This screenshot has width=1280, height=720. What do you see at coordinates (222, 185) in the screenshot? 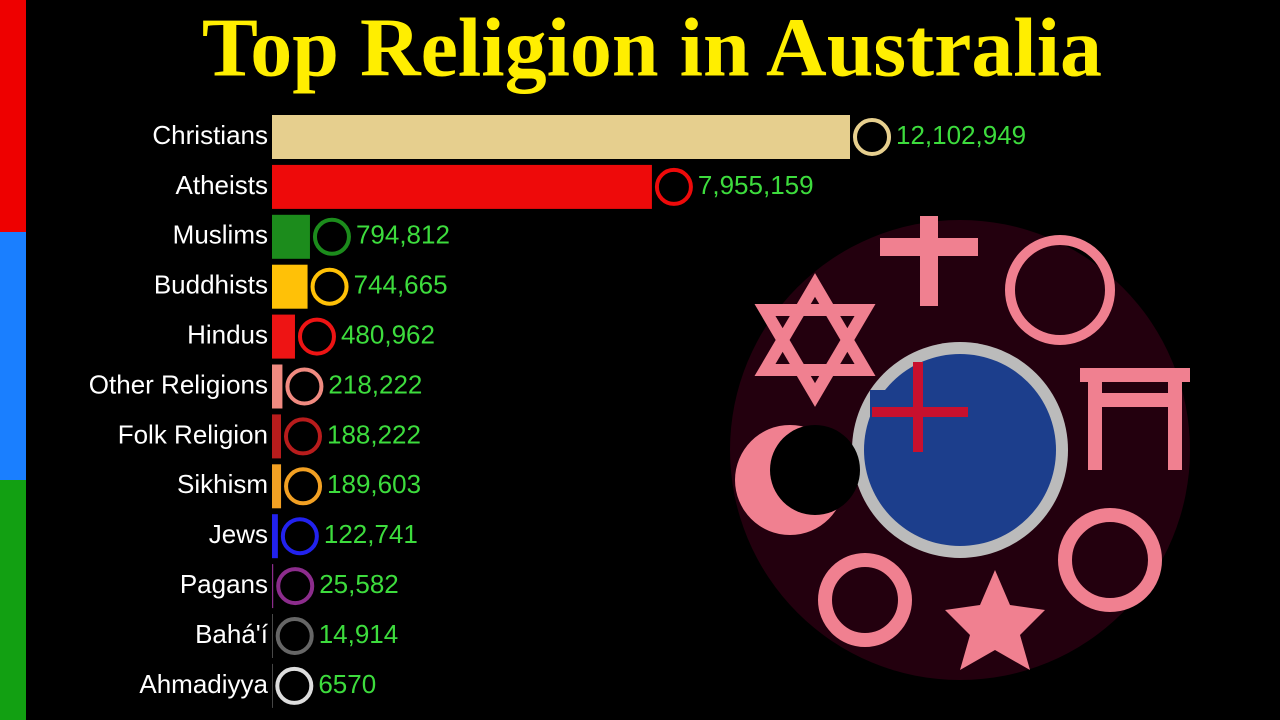
I see `category-label: Atheists` at bounding box center [222, 185].